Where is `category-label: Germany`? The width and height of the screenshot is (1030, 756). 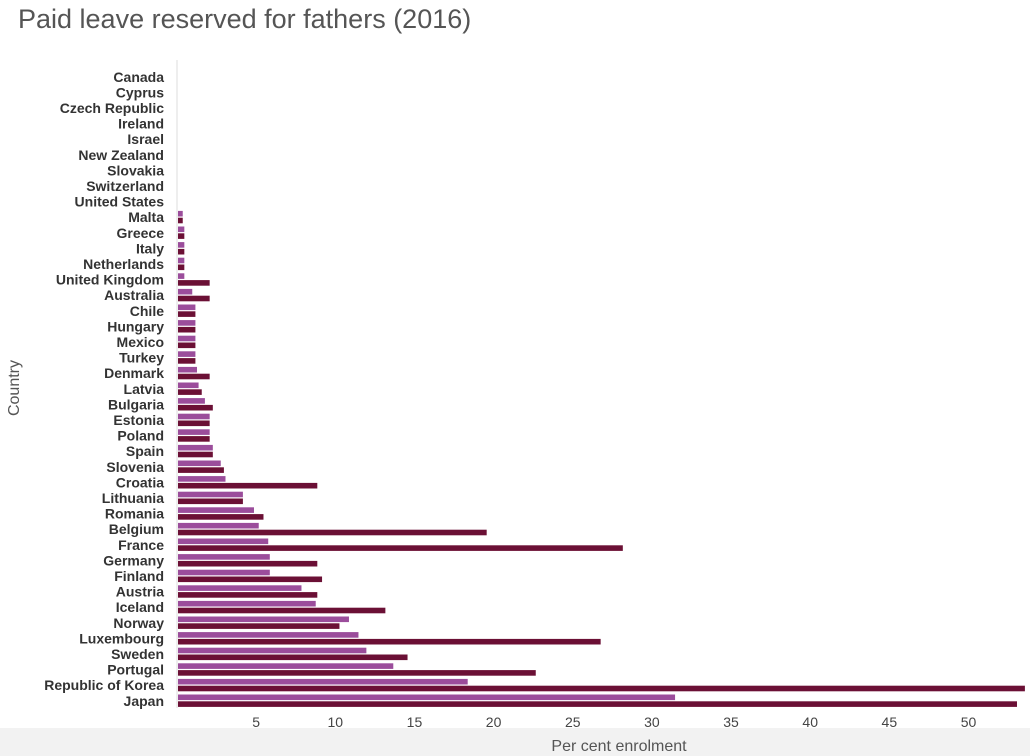
category-label: Germany is located at coordinates (133, 560).